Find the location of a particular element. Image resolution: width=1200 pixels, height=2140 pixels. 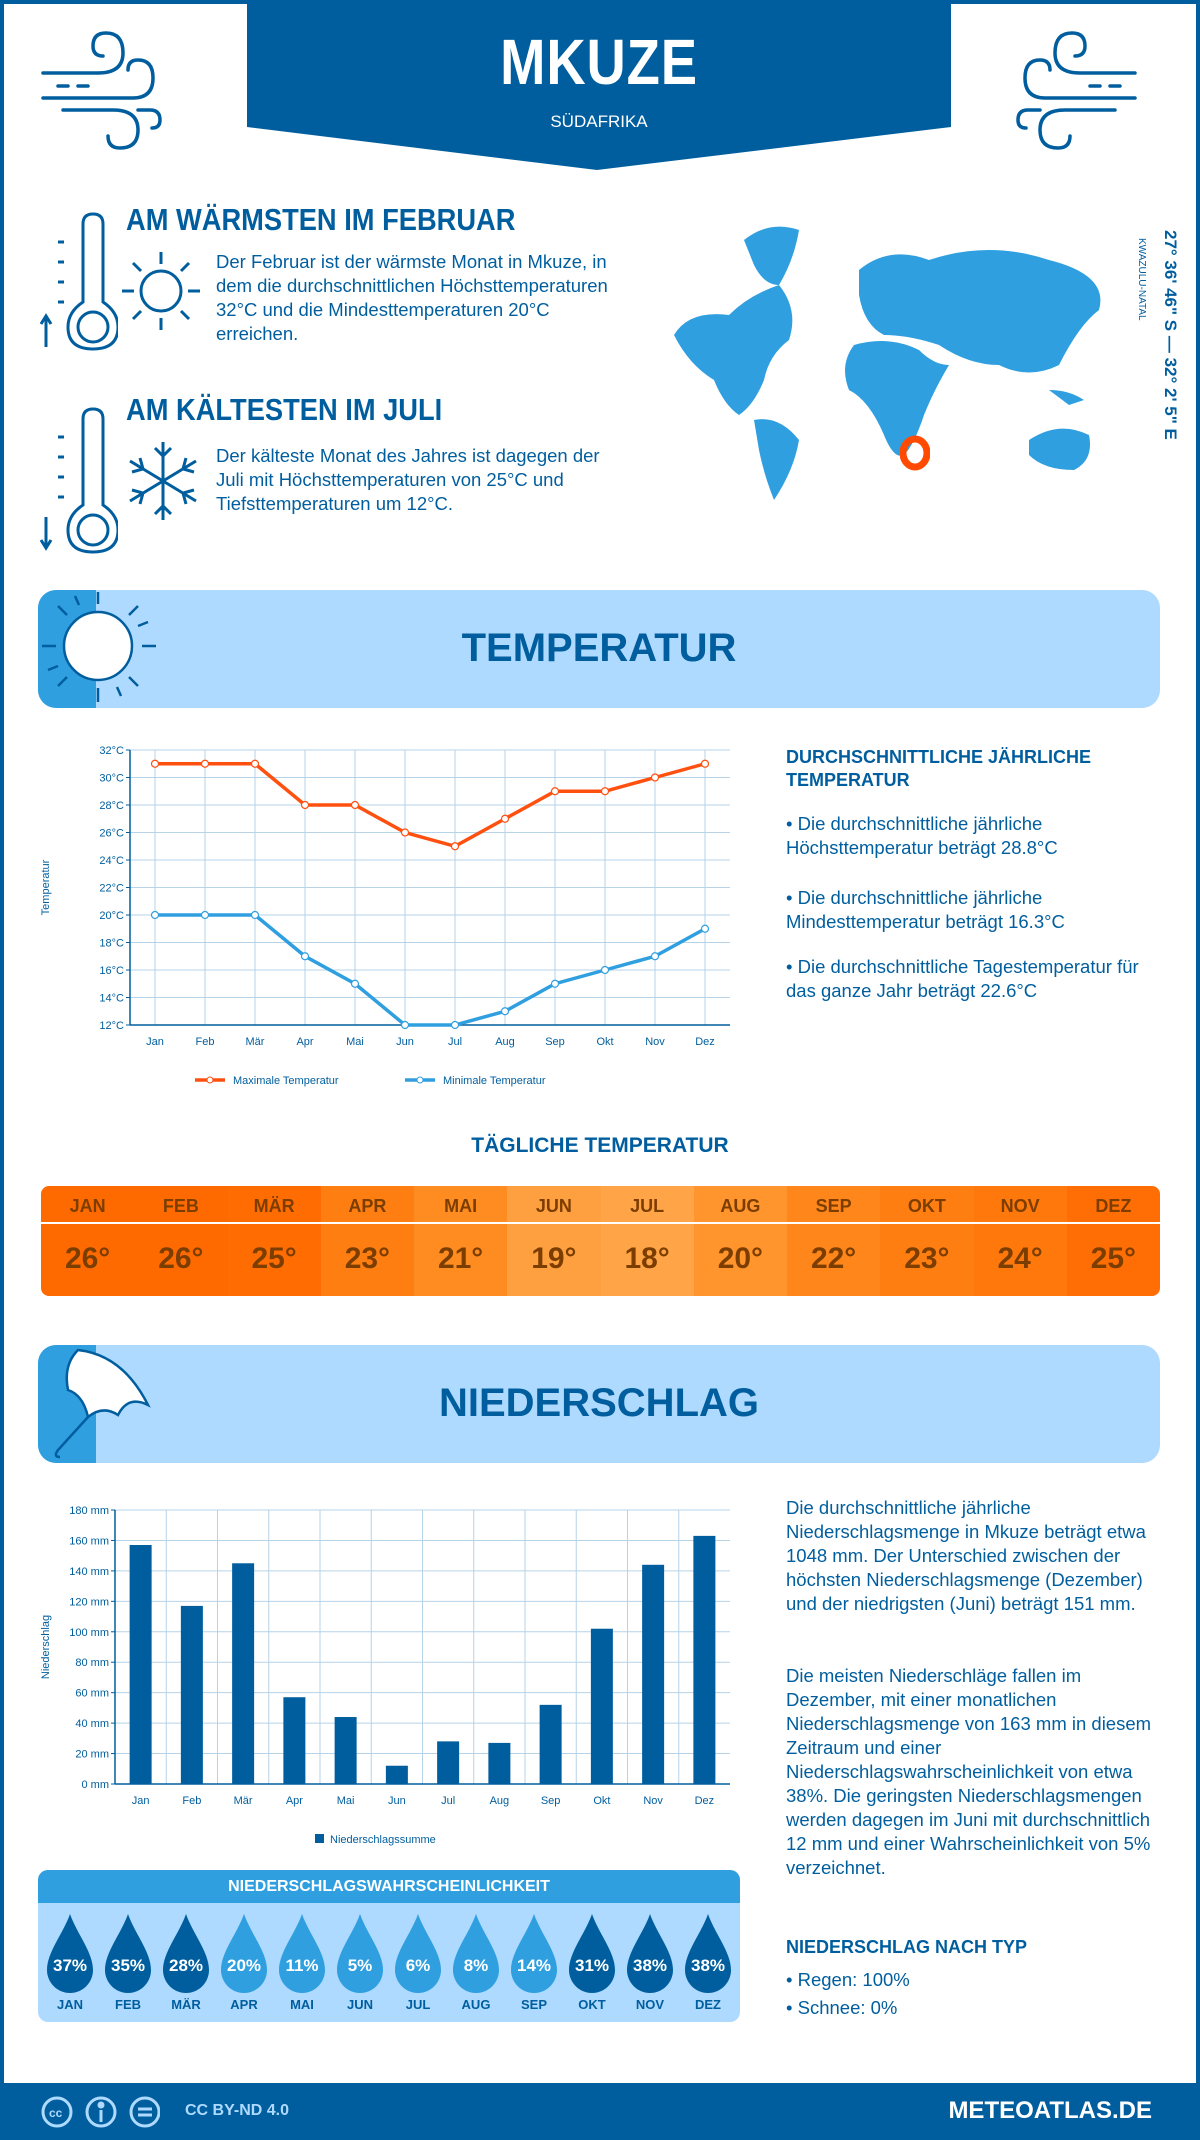

site-link: METEOATLAS.DE is located at coordinates (1050, 2110).